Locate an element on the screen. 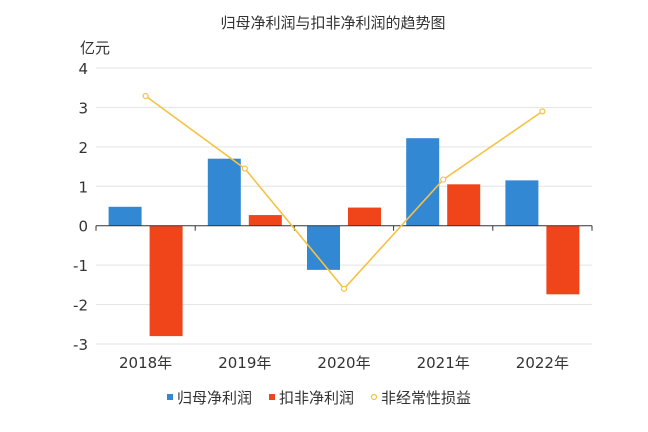 This screenshot has height=432, width=648. y-tick-label: 1 is located at coordinates (83, 187).